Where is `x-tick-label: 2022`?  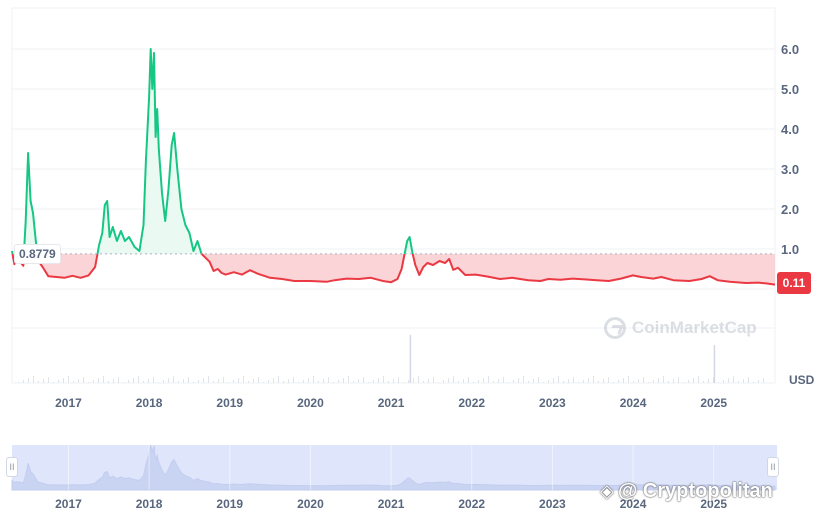
x-tick-label: 2022 is located at coordinates (471, 403).